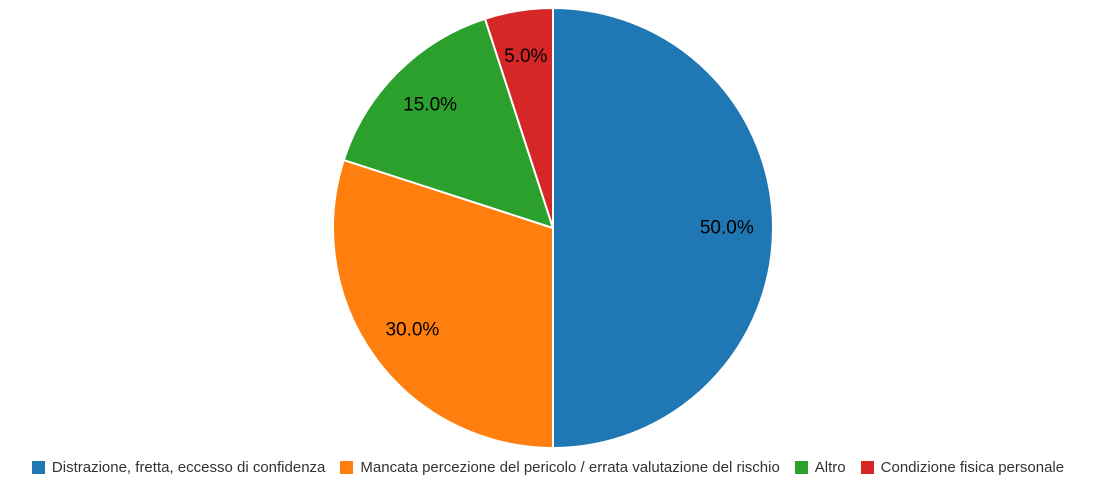 The image size is (1096, 487). What do you see at coordinates (525, 56) in the screenshot?
I see `slice-label: 5.0%` at bounding box center [525, 56].